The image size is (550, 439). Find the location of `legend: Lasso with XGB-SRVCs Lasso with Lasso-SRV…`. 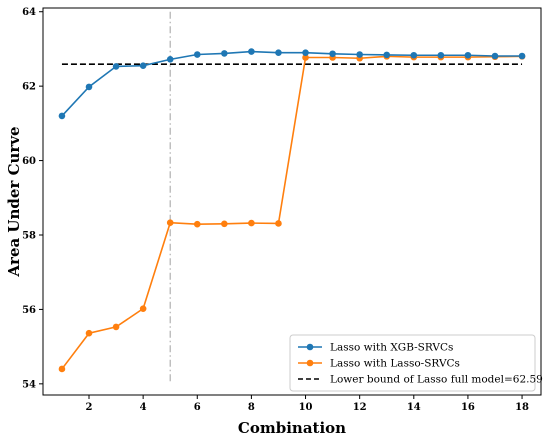

legend: Lasso with XGB-SRVCs Lasso with Lasso-SRV… is located at coordinates (416, 363).